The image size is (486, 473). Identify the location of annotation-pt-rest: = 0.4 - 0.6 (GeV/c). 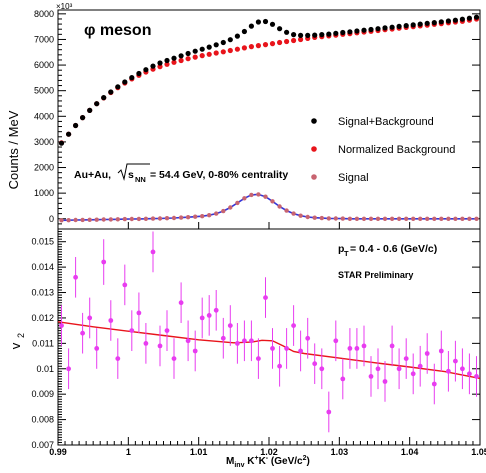
(393, 249).